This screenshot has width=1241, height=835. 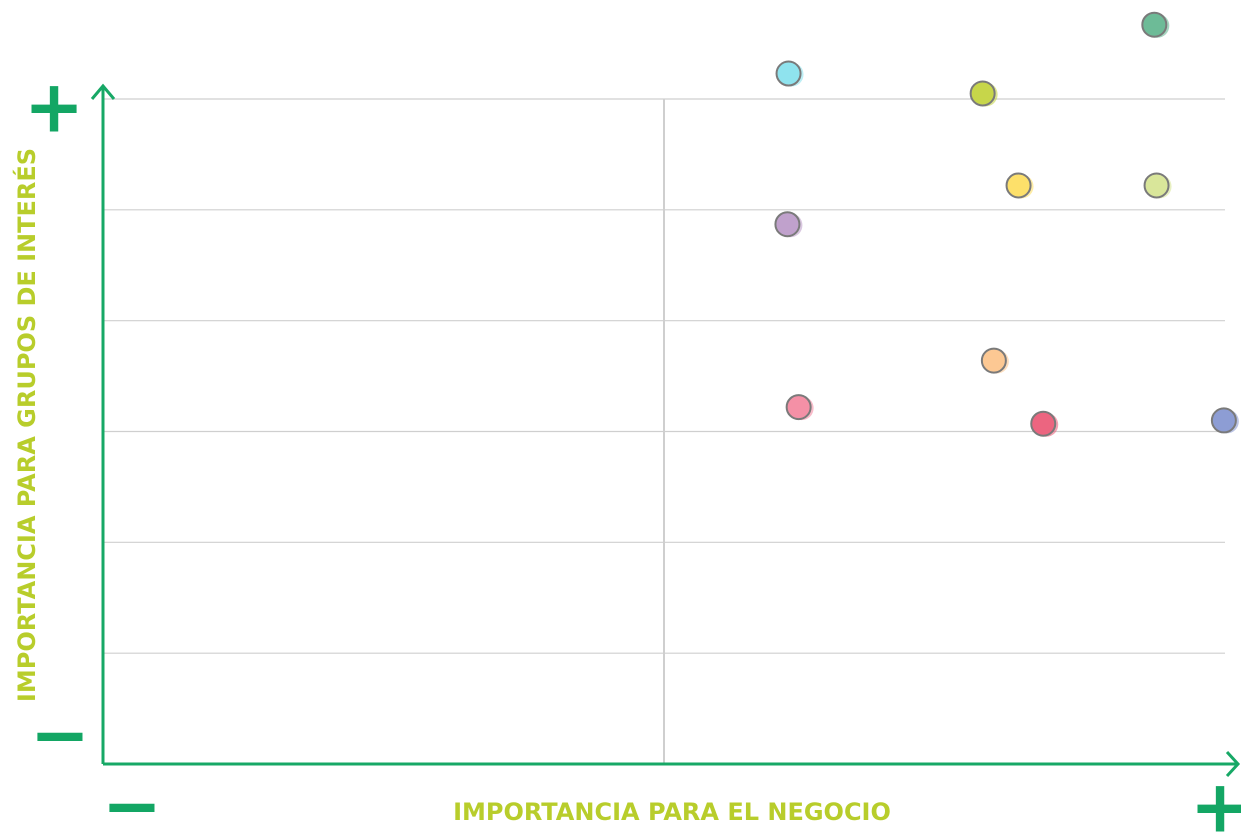 I want to click on x-max-sign: +, so click(x=1215, y=800).